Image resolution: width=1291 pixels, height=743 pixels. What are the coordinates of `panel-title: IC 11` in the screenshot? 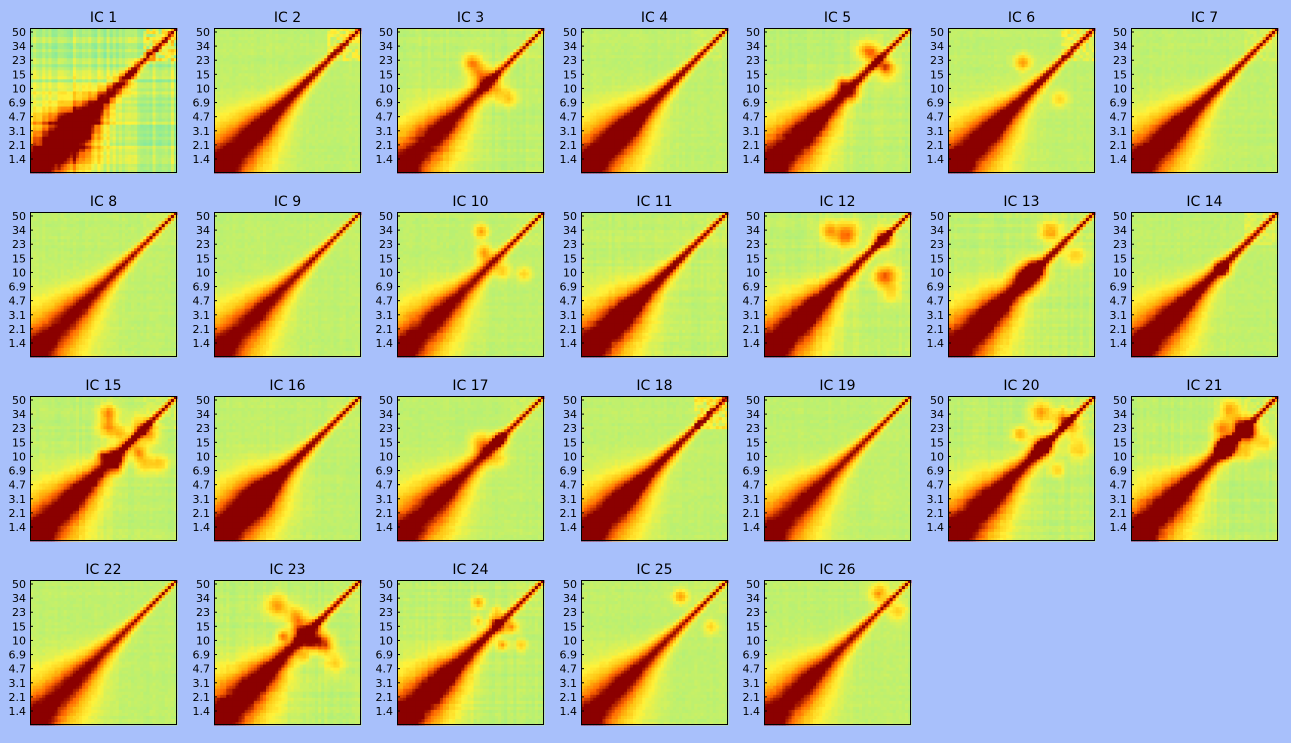 It's located at (654, 202).